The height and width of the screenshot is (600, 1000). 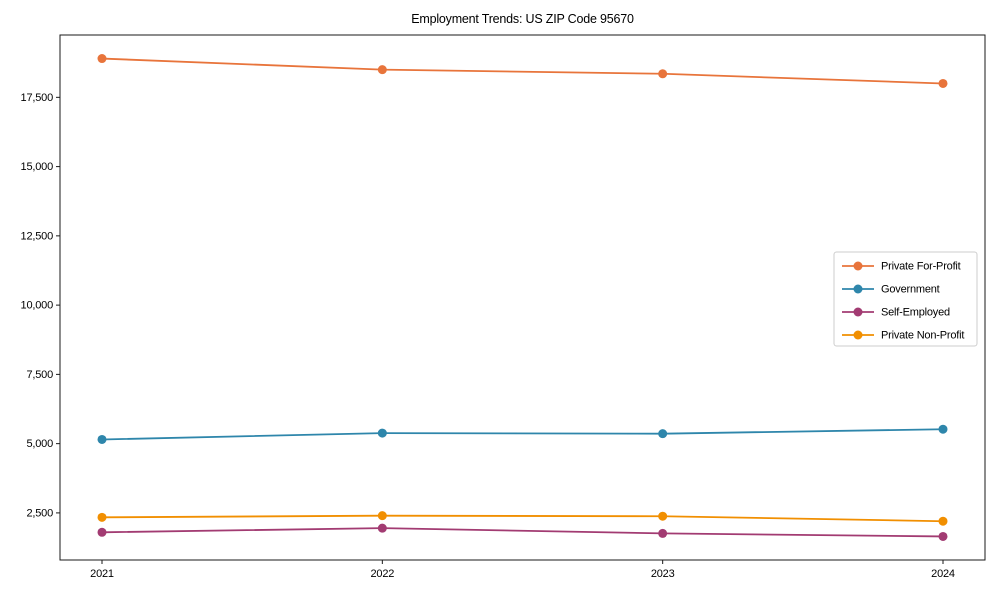 What do you see at coordinates (921, 267) in the screenshot?
I see `legend-label-private-for-profit: Private For-Profit` at bounding box center [921, 267].